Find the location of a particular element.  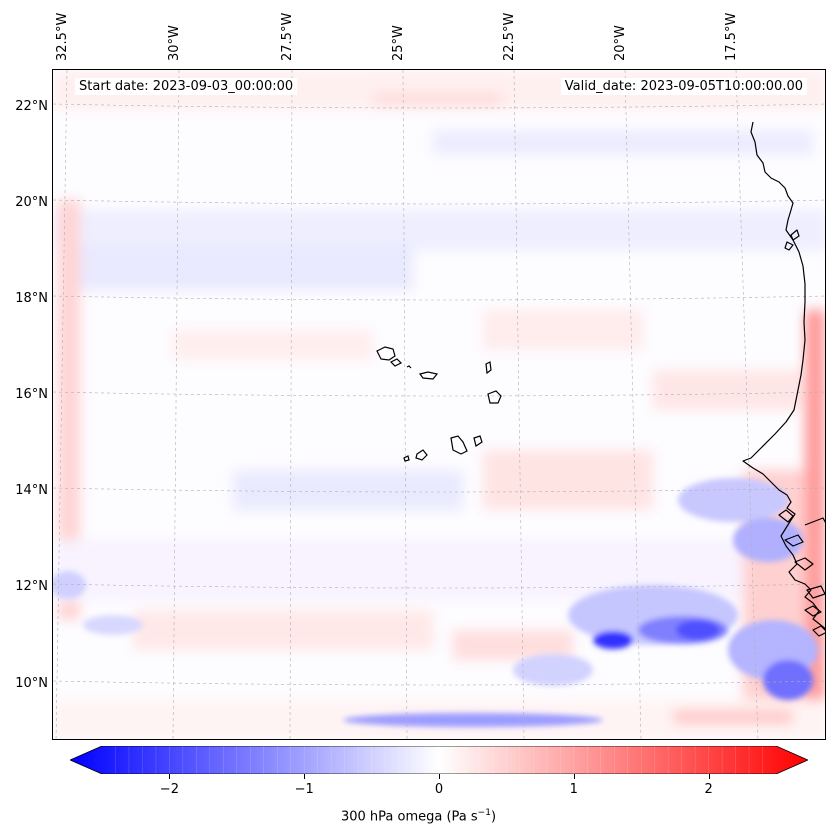

latitude-label: 10°N is located at coordinates (31, 683).